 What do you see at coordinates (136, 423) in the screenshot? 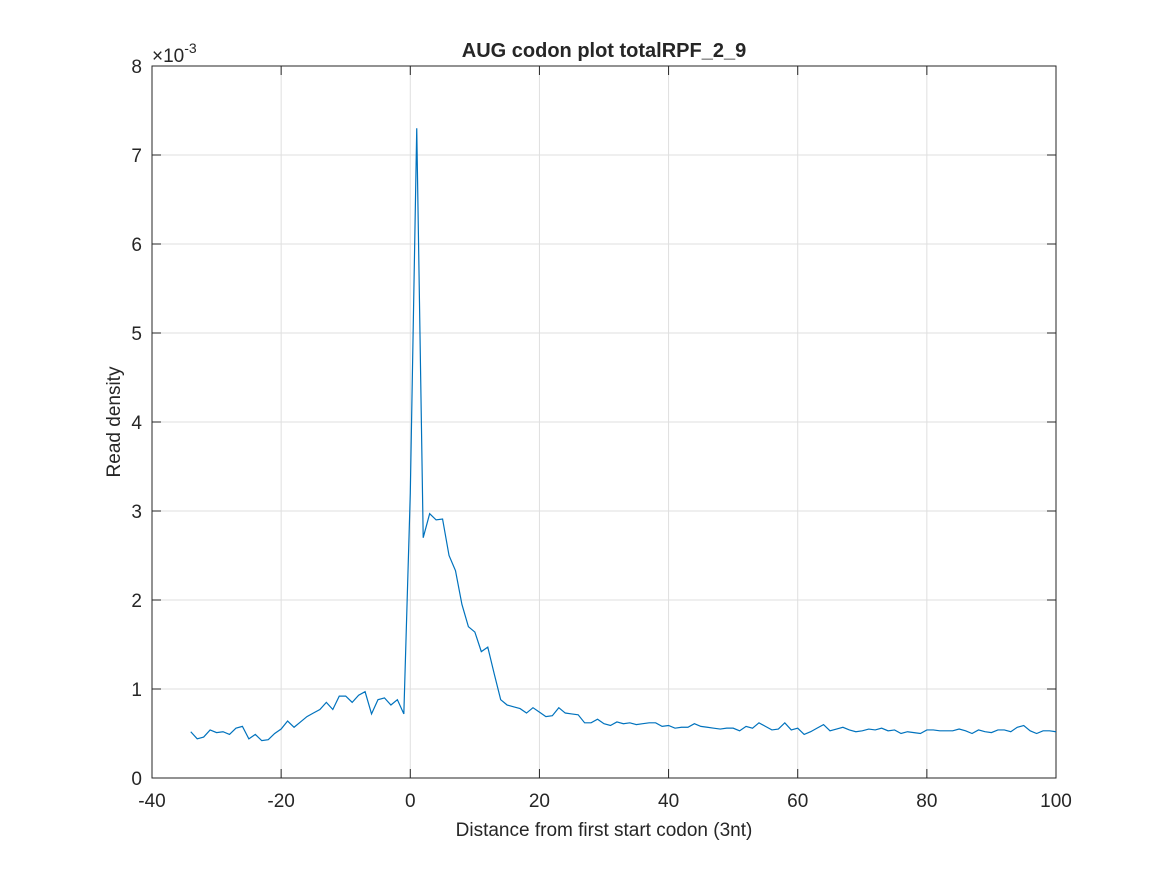
I see `y-tick-label: 4` at bounding box center [136, 423].